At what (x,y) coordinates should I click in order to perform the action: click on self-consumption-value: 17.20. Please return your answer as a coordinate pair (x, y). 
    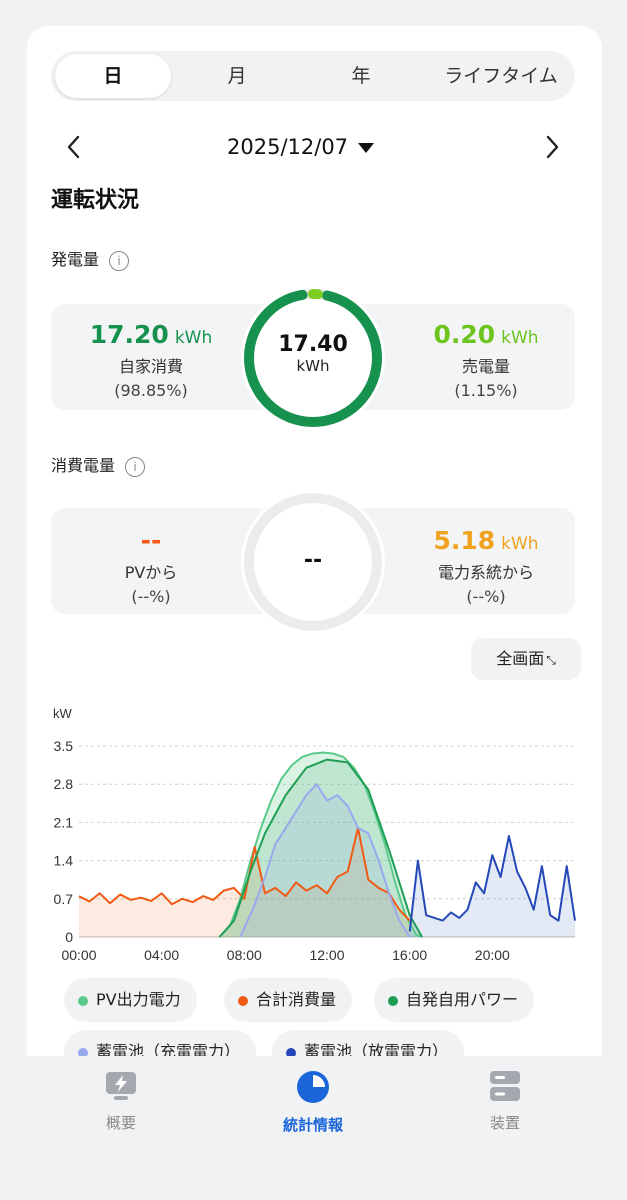
    Looking at the image, I should click on (129, 334).